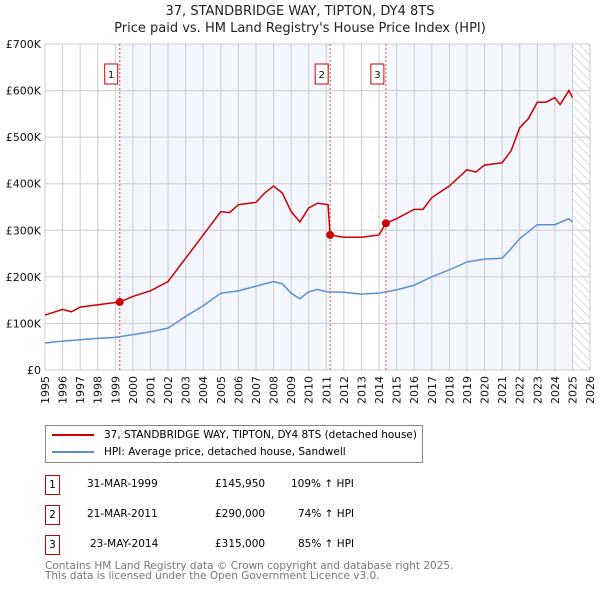 The image size is (600, 590). What do you see at coordinates (221, 390) in the screenshot?
I see `x-tick-label: 2005` at bounding box center [221, 390].